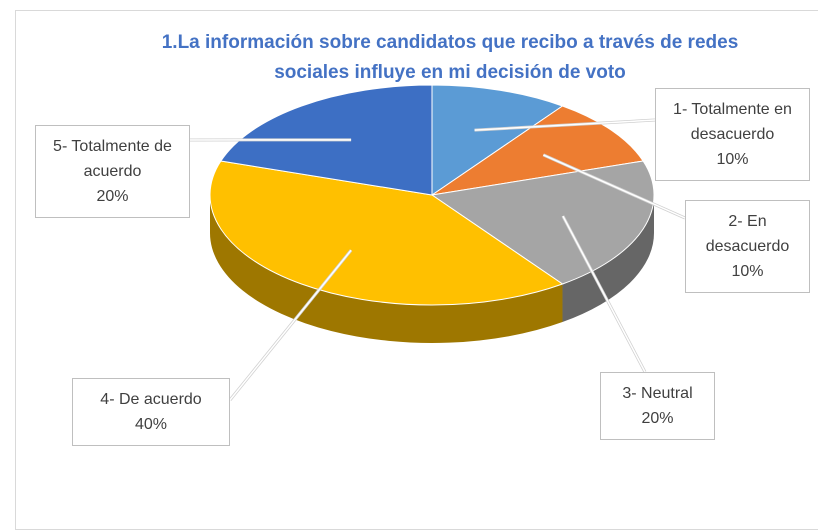  Describe the element at coordinates (732, 122) in the screenshot. I see `data-label-category: 1- Totalmente en desacuerdo` at that location.